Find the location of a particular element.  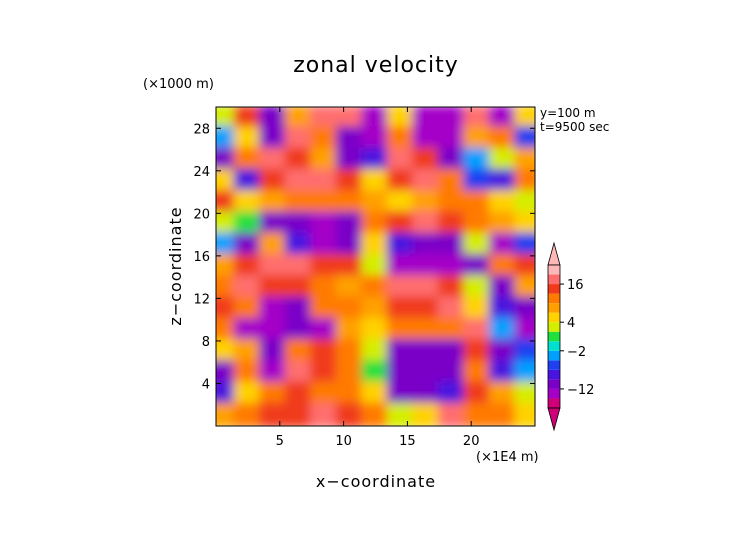

annotation-time: t=9500 sec is located at coordinates (574, 127).